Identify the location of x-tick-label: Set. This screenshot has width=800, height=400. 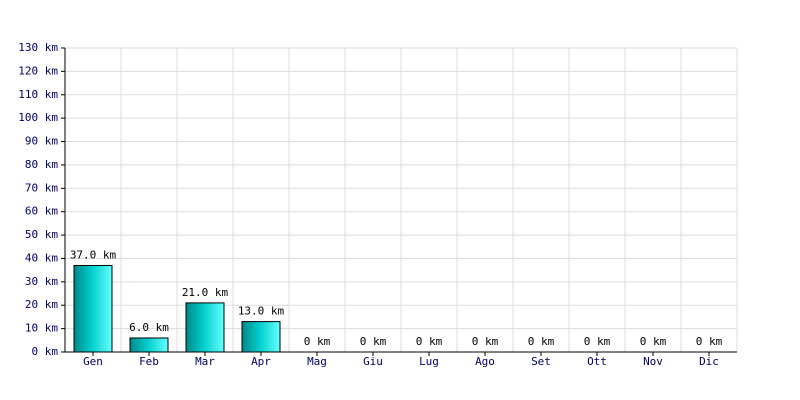
(541, 361).